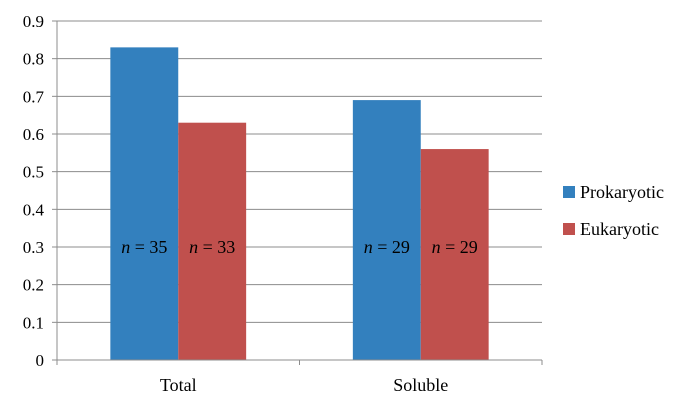  What do you see at coordinates (144, 203) in the screenshot?
I see `bar-prokaryotic-total` at bounding box center [144, 203].